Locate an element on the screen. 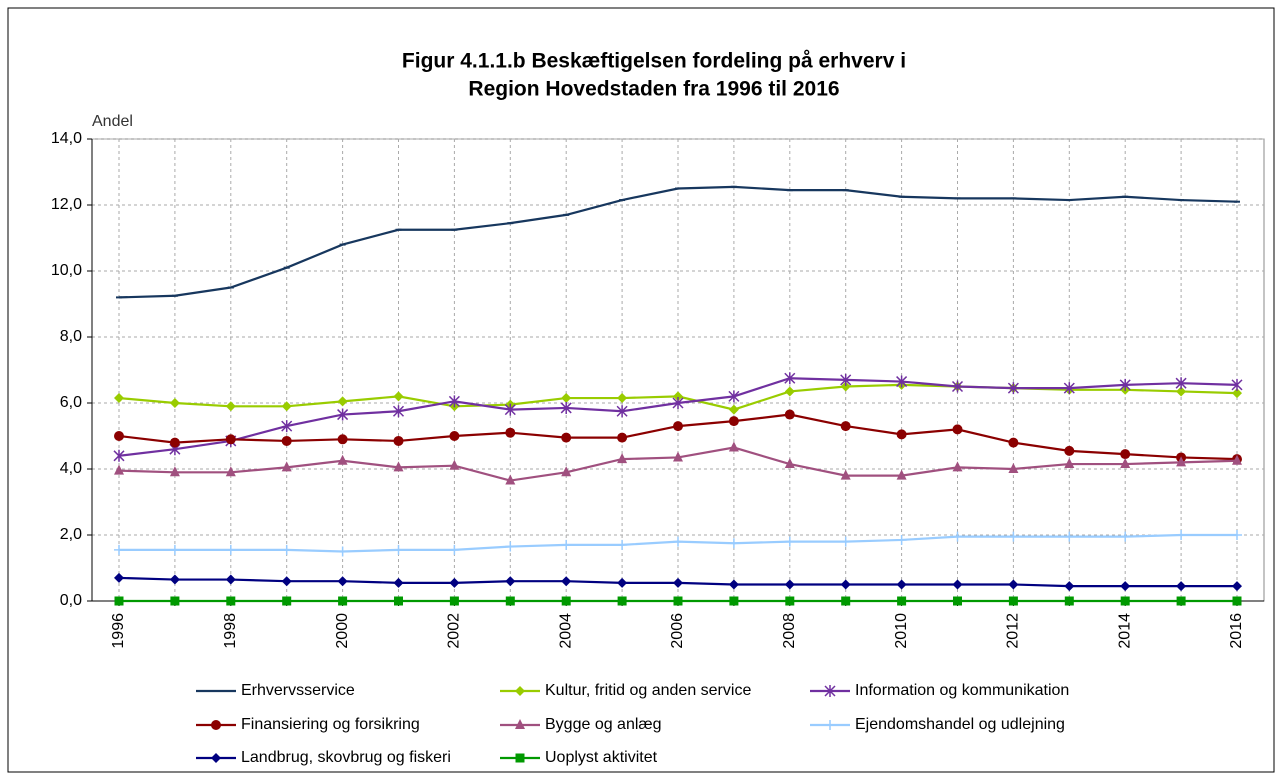  y-tick-label: 2,0 is located at coordinates (71, 534).